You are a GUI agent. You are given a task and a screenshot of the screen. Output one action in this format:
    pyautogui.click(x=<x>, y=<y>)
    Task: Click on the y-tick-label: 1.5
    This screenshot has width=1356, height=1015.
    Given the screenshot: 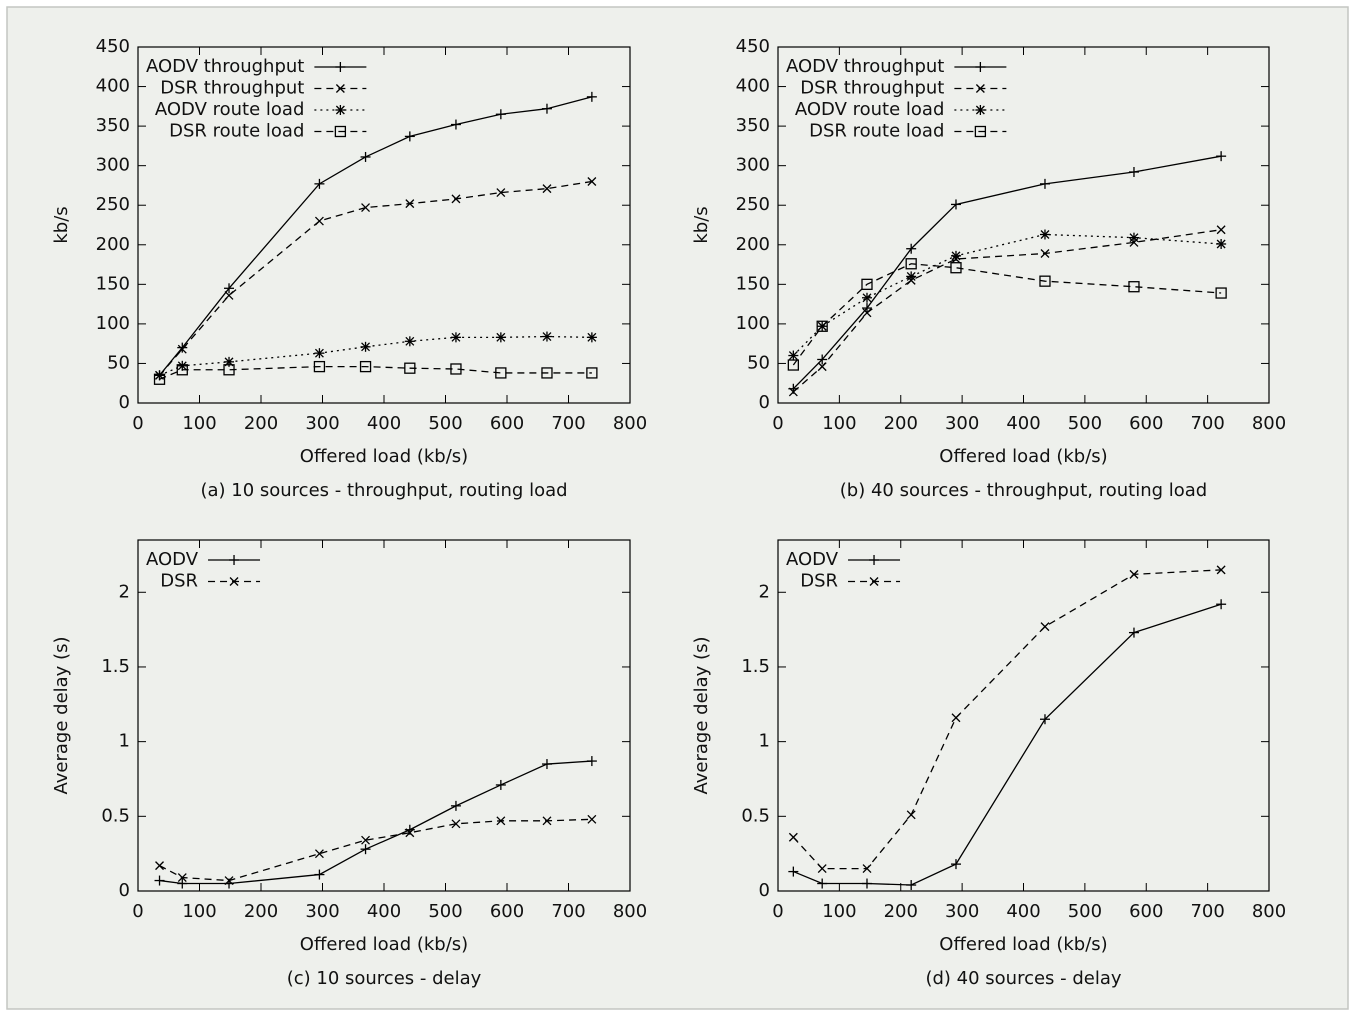 What is the action you would take?
    pyautogui.click(x=755, y=666)
    